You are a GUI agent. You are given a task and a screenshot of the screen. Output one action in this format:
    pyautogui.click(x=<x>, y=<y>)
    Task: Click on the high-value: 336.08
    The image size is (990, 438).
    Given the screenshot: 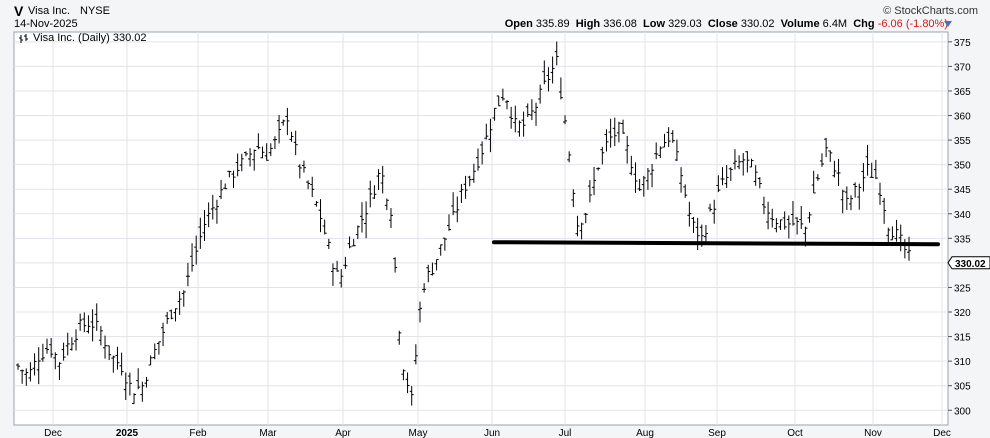 What is the action you would take?
    pyautogui.click(x=620, y=24)
    